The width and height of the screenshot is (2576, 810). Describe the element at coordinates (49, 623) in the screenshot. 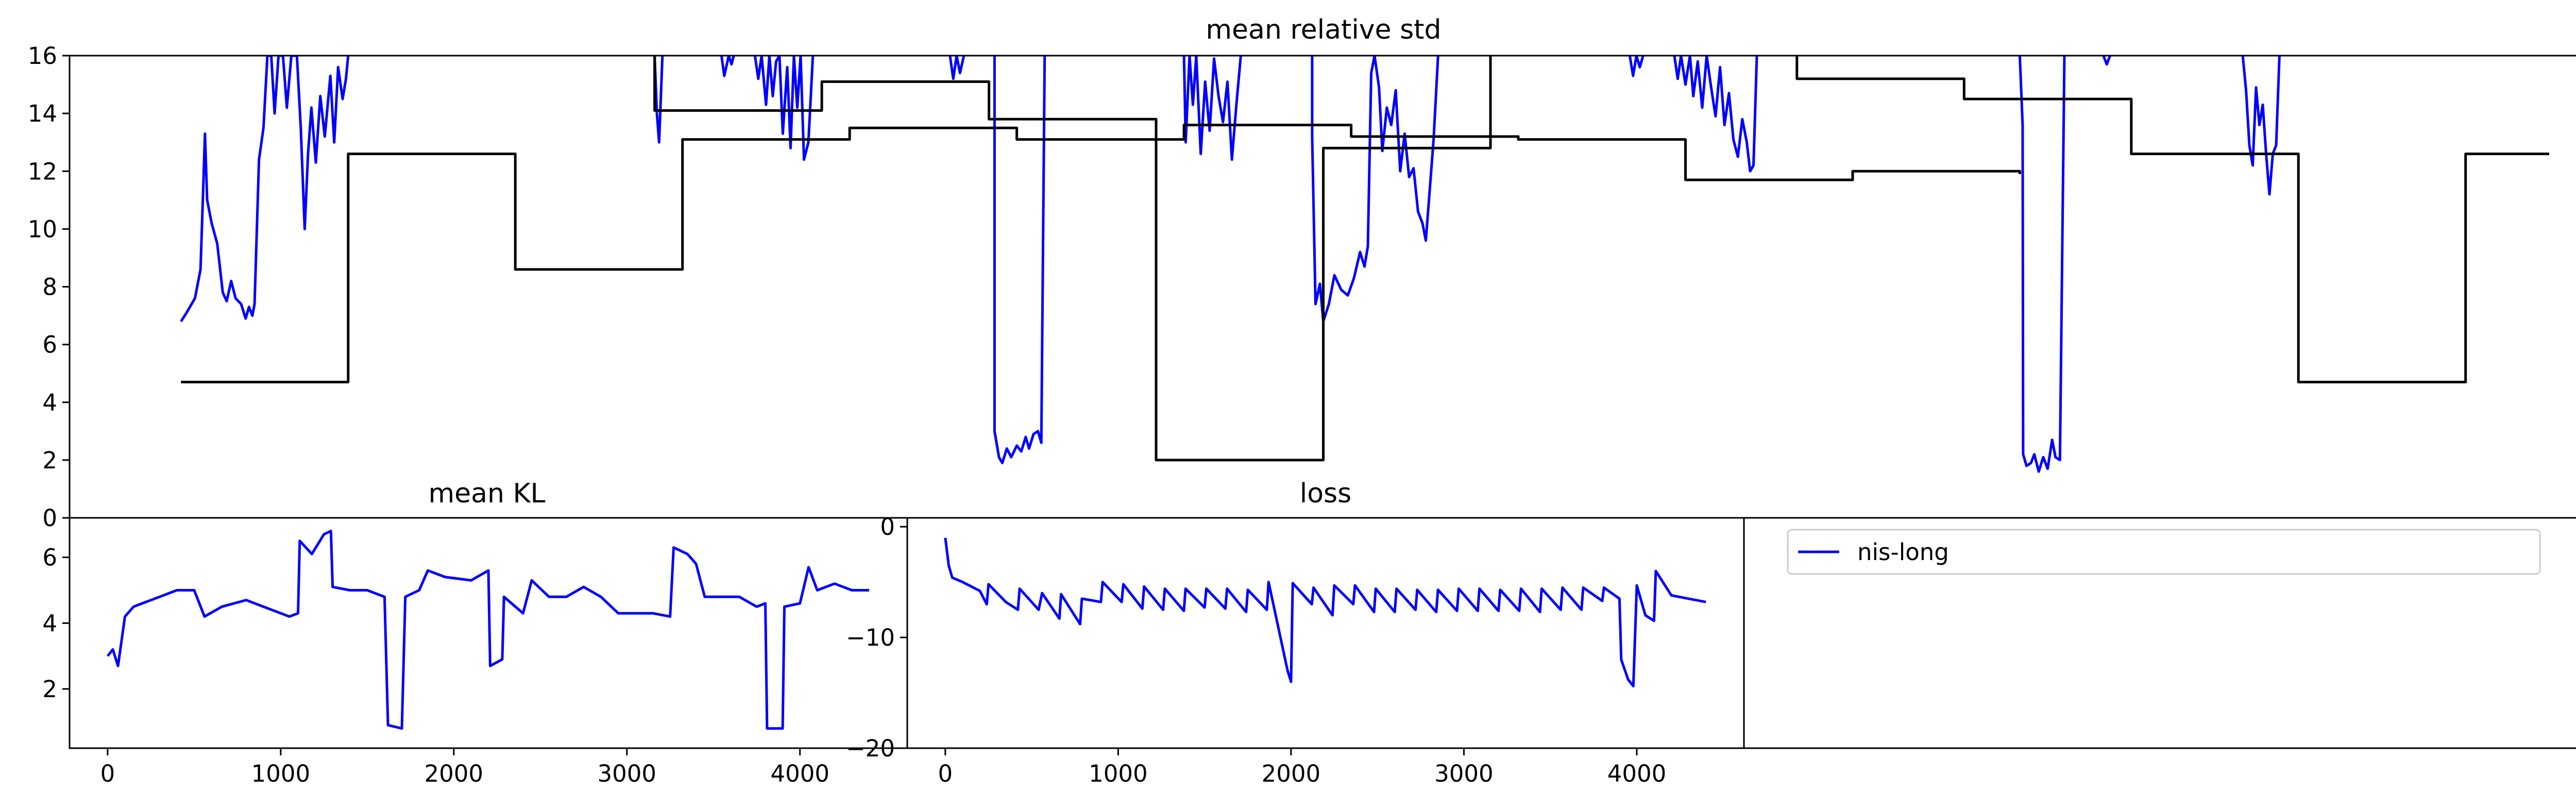

I see `kl-ytick-label: 4` at that location.